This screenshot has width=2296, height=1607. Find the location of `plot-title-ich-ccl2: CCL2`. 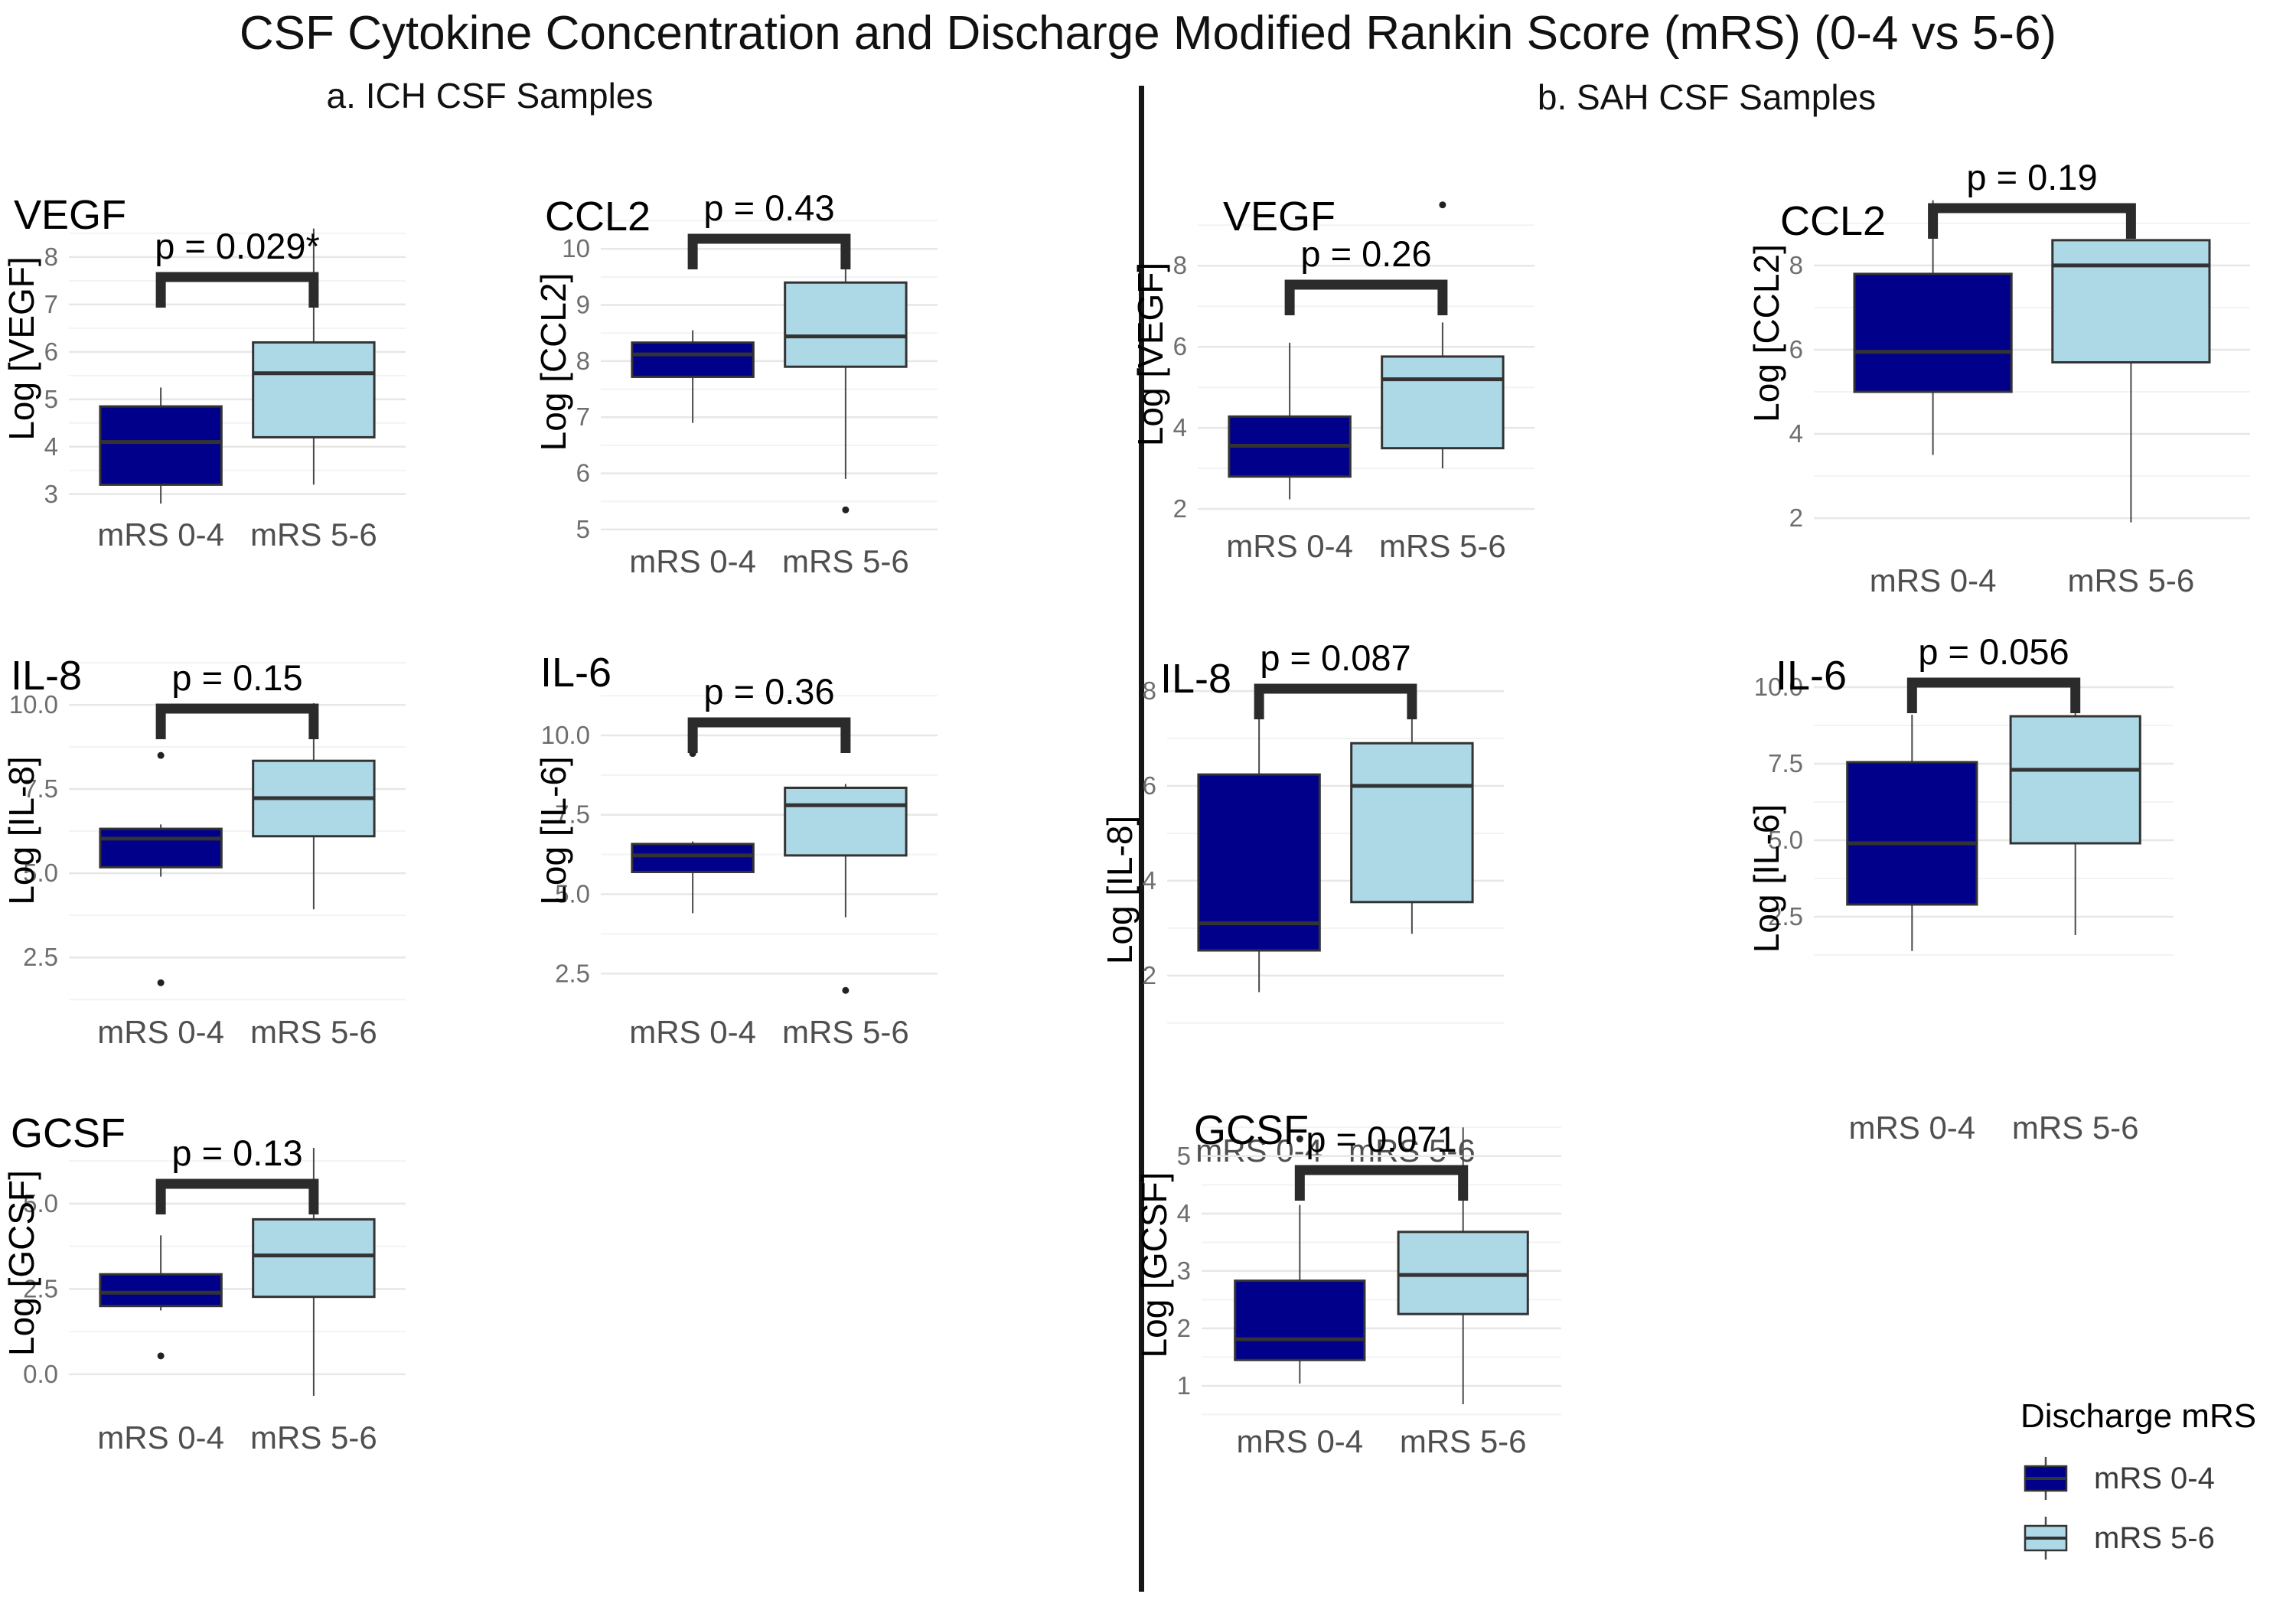

plot-title-ich-ccl2: CCL2 is located at coordinates (598, 217).